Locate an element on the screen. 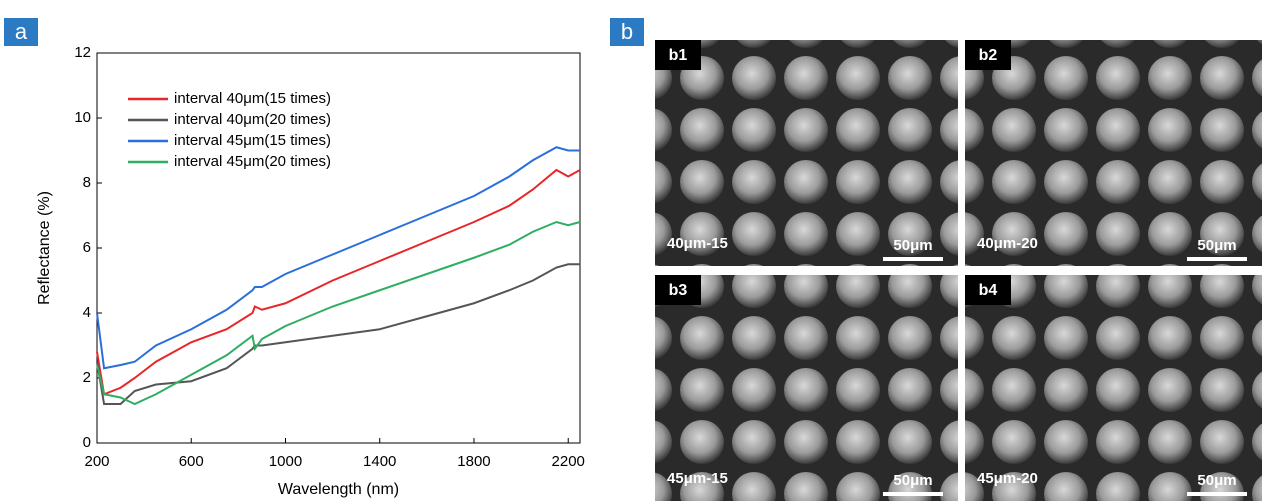 The width and height of the screenshot is (1264, 501). y-tick-label: 12 is located at coordinates (82, 52).